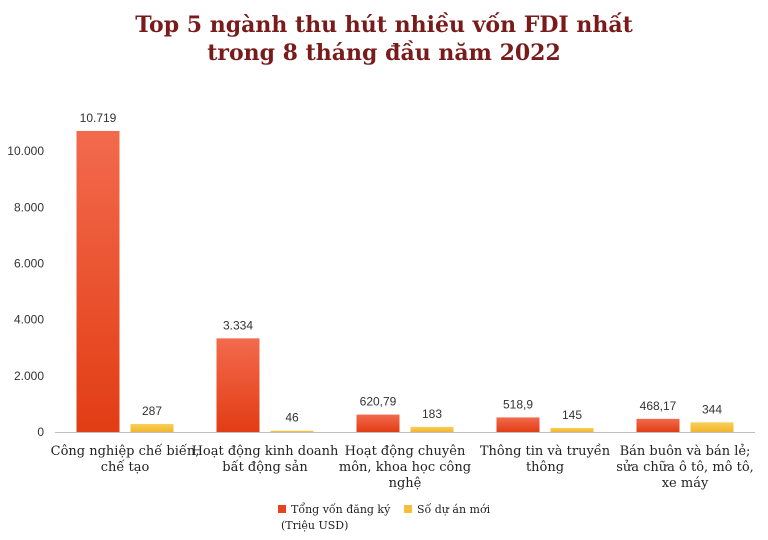 This screenshot has width=768, height=540. What do you see at coordinates (405, 467) in the screenshot?
I see `x-category-label: môn, khoa học công` at bounding box center [405, 467].